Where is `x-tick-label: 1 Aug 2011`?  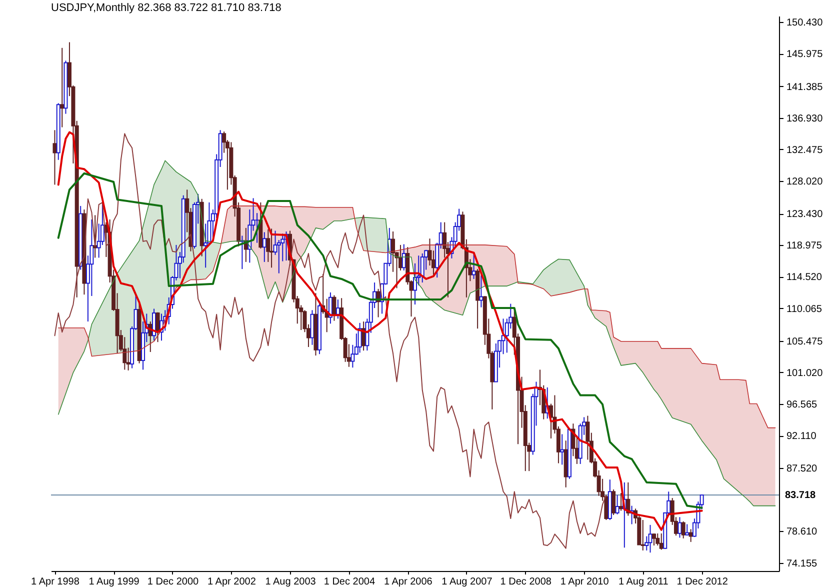
x-tick-label: 1 Aug 2011 is located at coordinates (643, 582).